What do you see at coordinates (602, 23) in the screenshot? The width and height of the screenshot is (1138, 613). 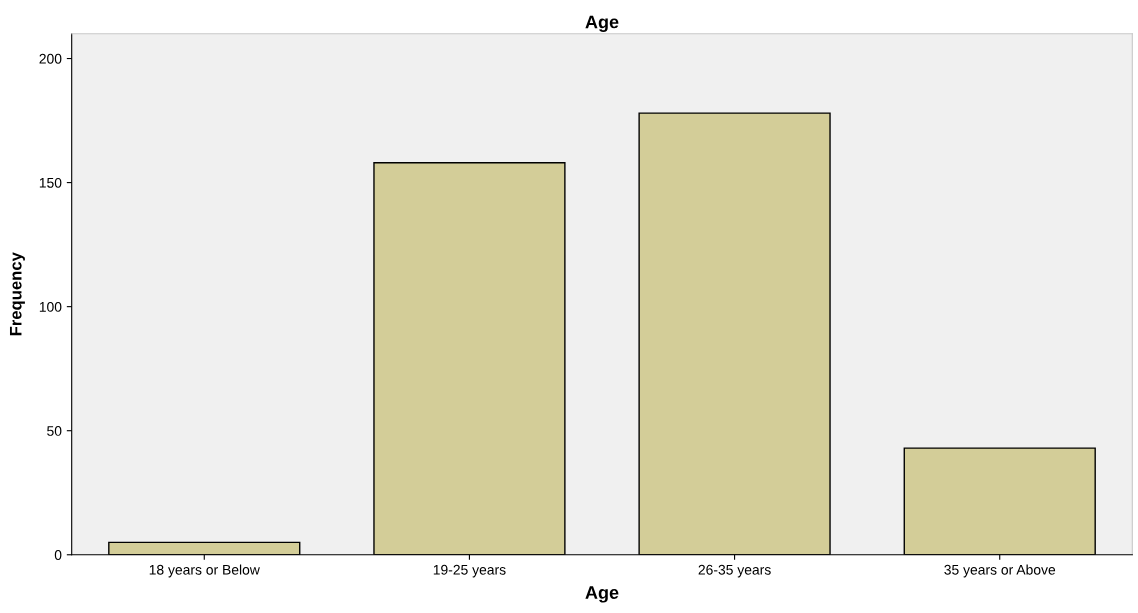 I see `chart-title: Age` at bounding box center [602, 23].